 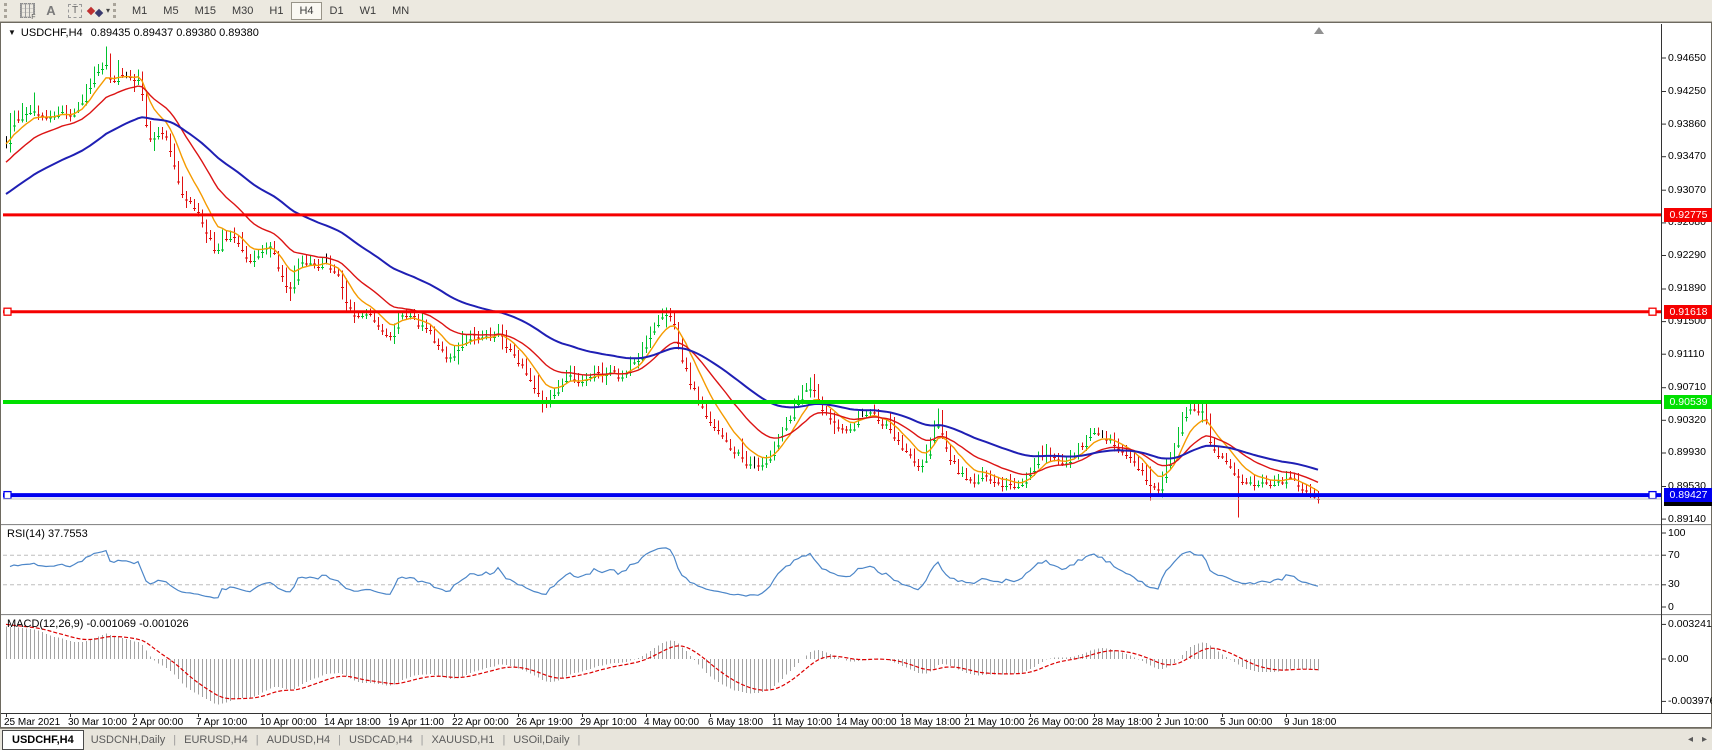 What do you see at coordinates (1319, 30) in the screenshot?
I see `chart-shift-marker` at bounding box center [1319, 30].